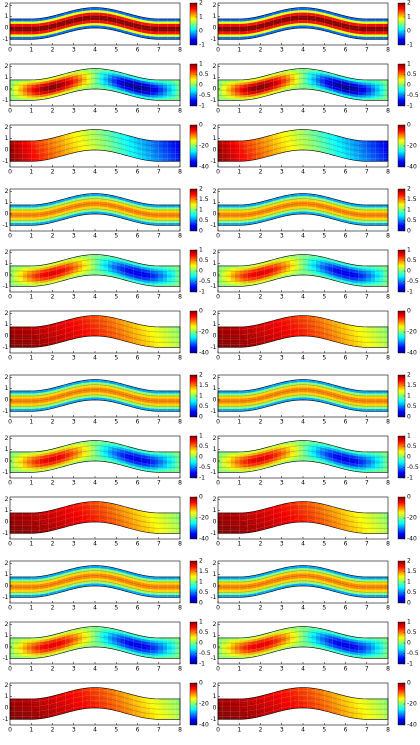  What do you see at coordinates (412, 74) in the screenshot?
I see `colorbar-tick-label: 0.5` at bounding box center [412, 74].